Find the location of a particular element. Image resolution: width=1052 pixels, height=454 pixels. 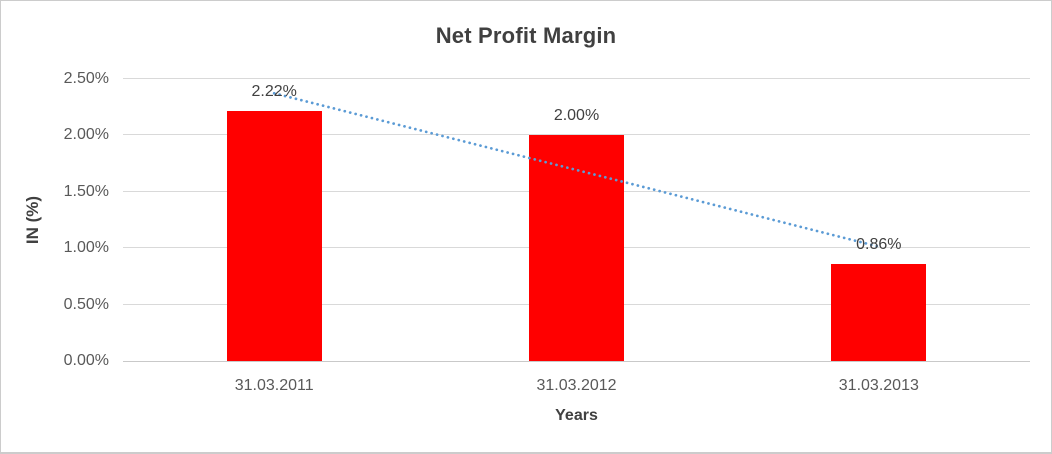

x-axis-title: Years is located at coordinates (576, 415).